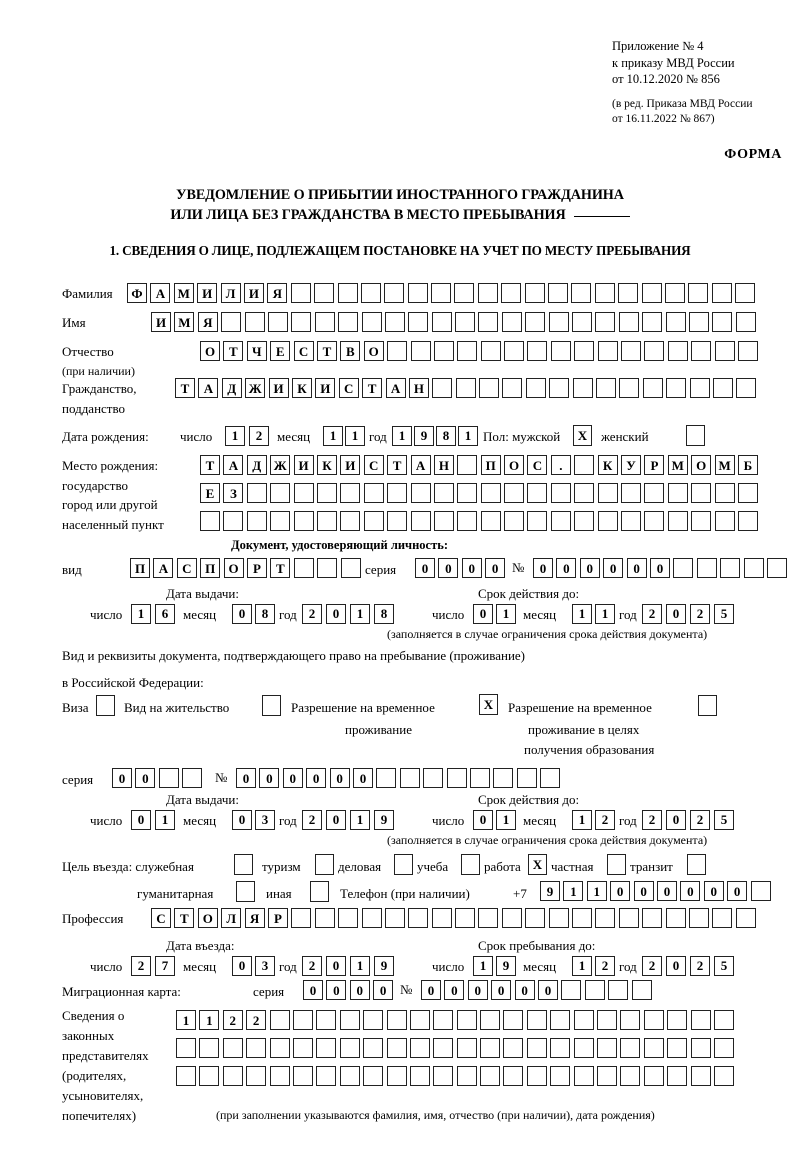  Describe the element at coordinates (537, 465) in the screenshot. I see `birth-place-state-cell-15: С` at that location.